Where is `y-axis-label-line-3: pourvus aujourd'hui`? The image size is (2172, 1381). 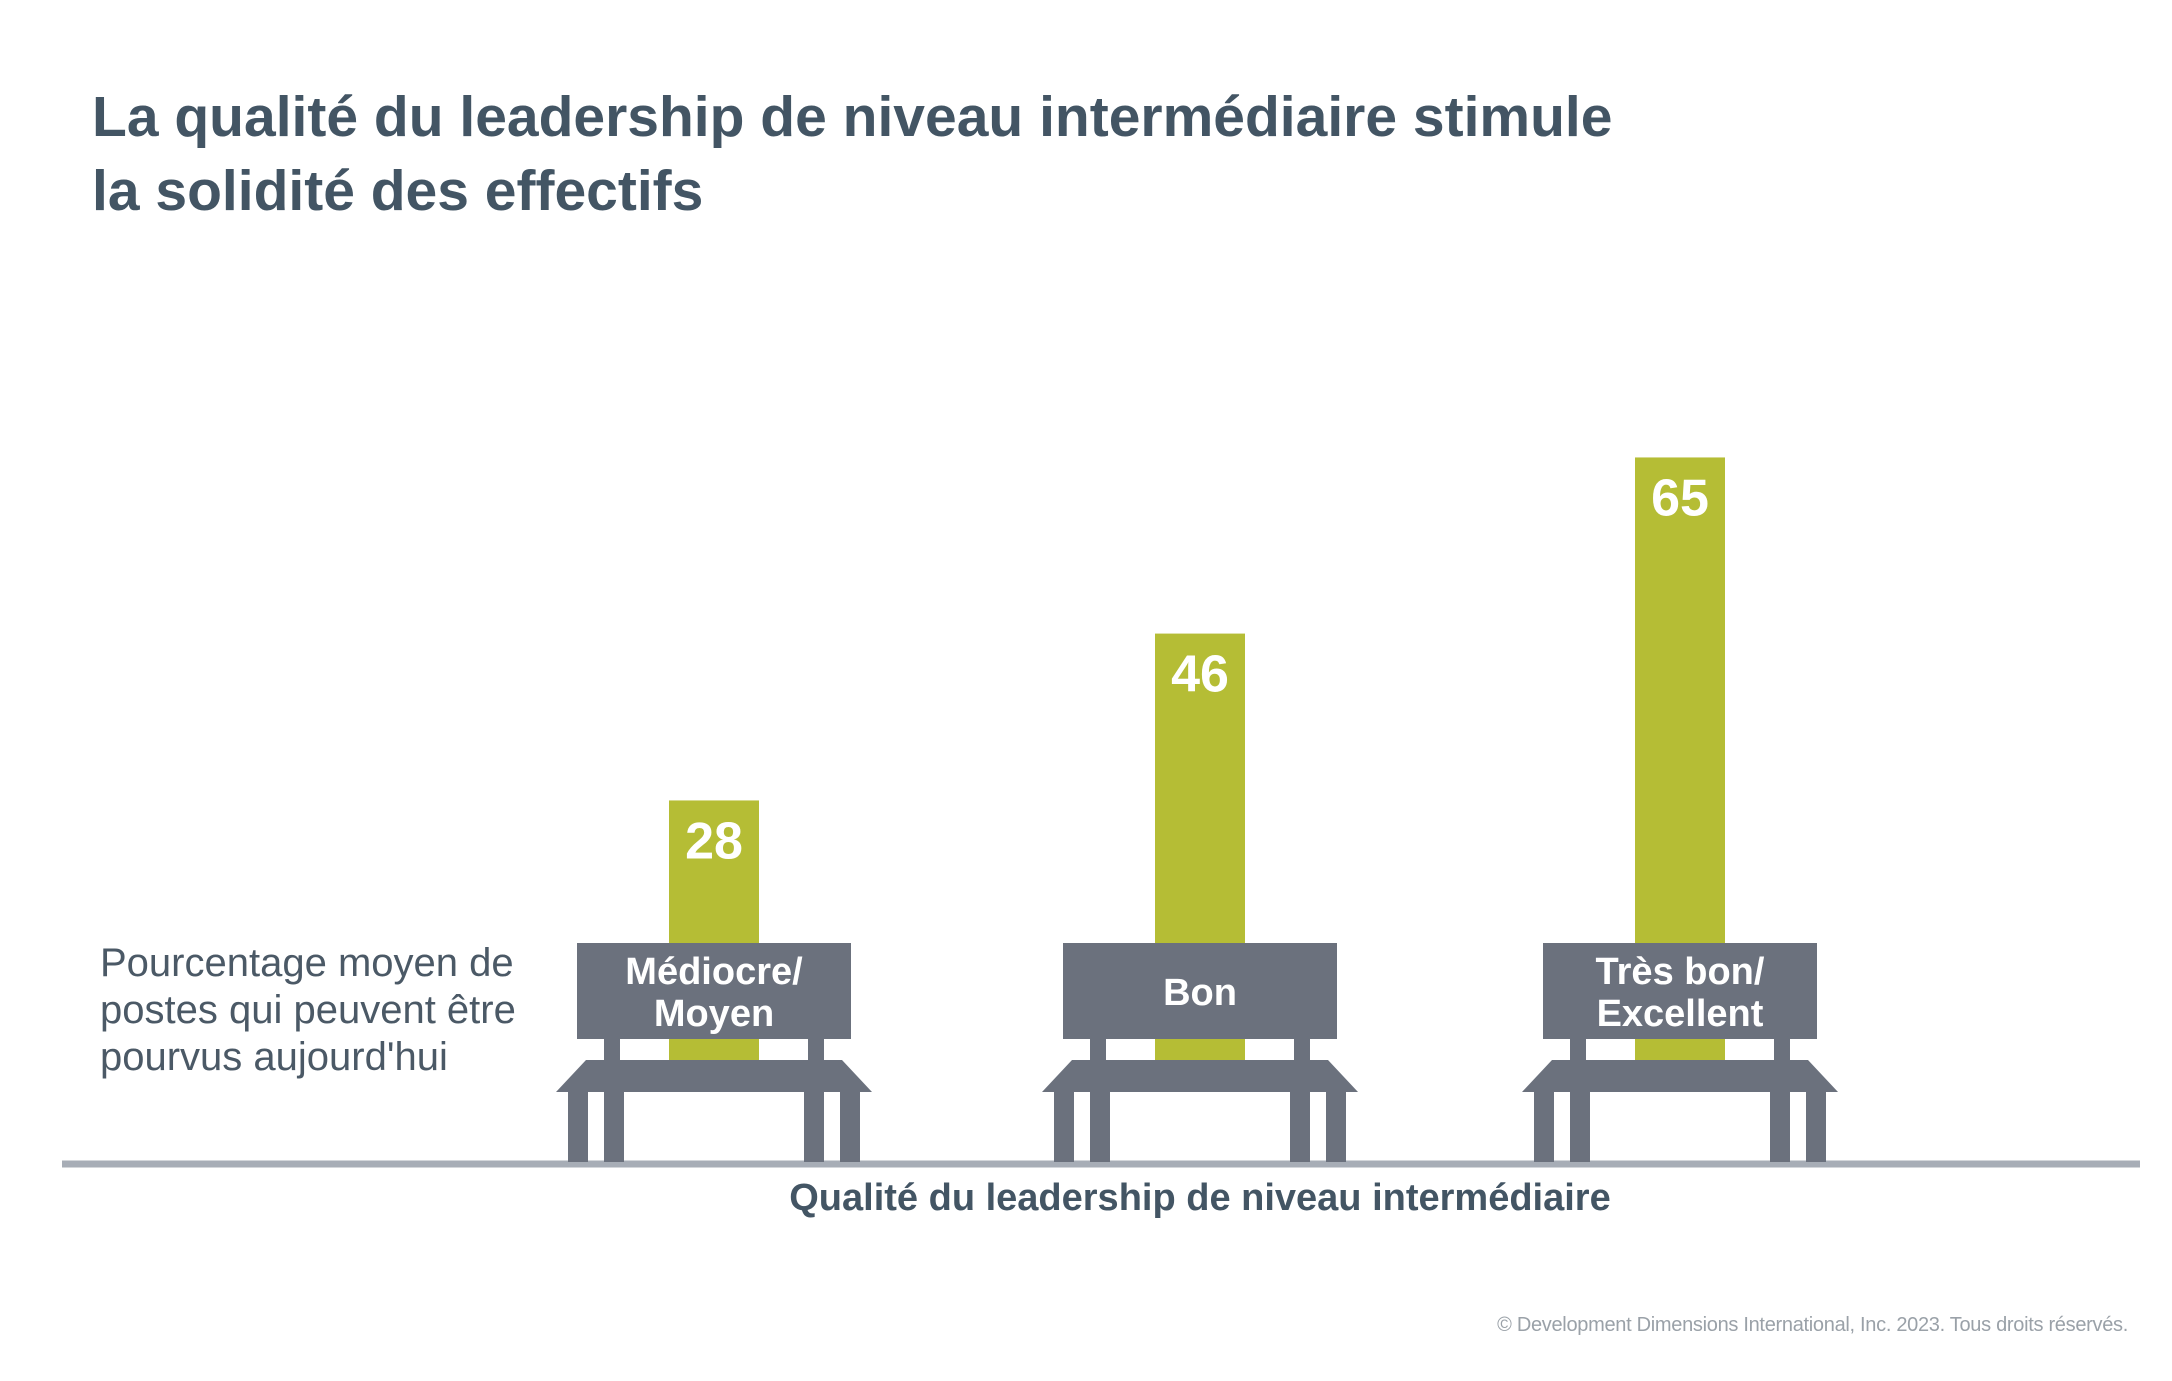 y-axis-label-line-3: pourvus aujourd'hui is located at coordinates (274, 1057).